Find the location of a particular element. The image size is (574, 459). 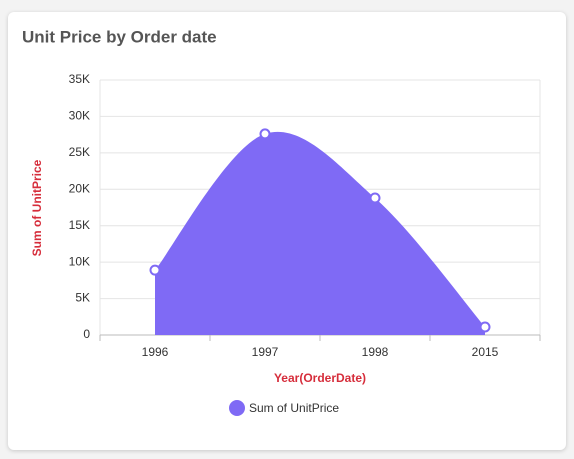

legend-marker is located at coordinates (237, 408).